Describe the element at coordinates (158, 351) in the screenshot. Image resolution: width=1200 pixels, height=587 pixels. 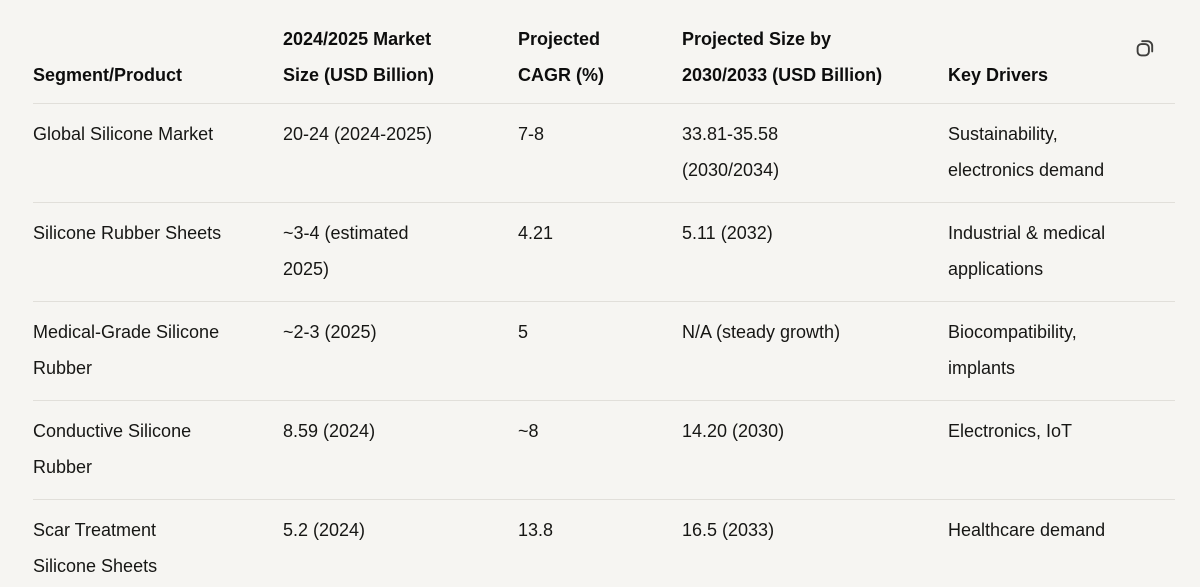
I see `cell-segment: Medical-Grade Silicone Rubber` at that location.